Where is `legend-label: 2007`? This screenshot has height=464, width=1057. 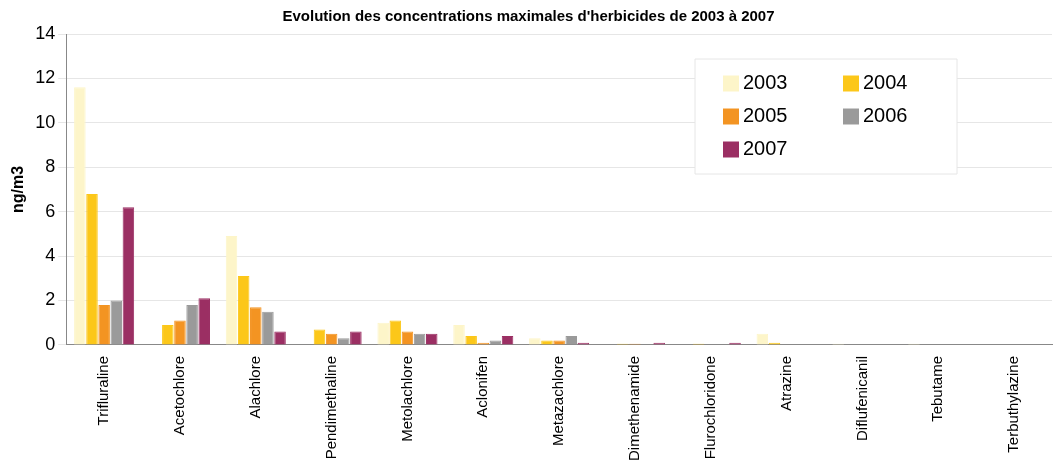 legend-label: 2007 is located at coordinates (765, 148).